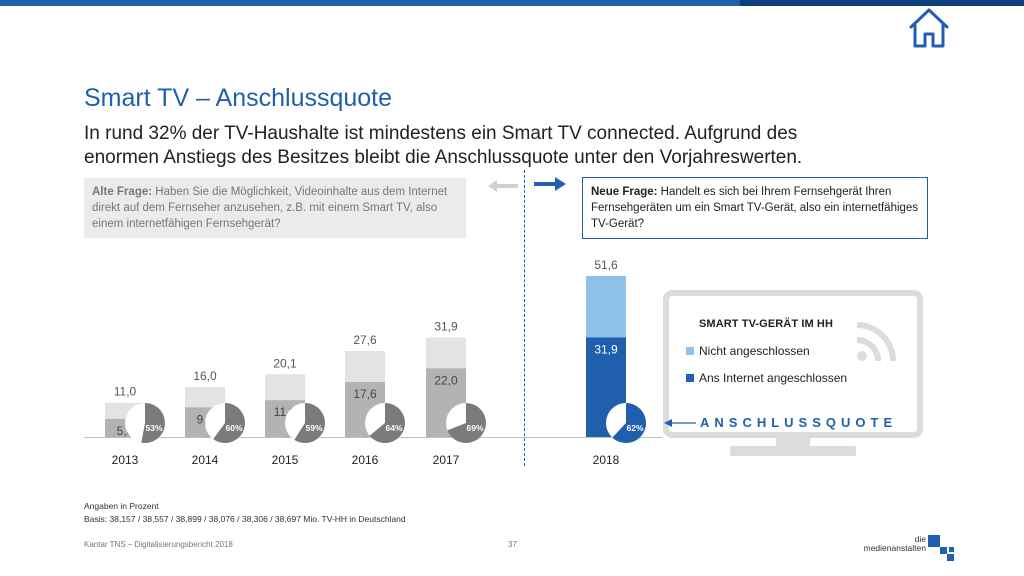  Describe the element at coordinates (793, 446) in the screenshot. I see `tv-stand` at that location.